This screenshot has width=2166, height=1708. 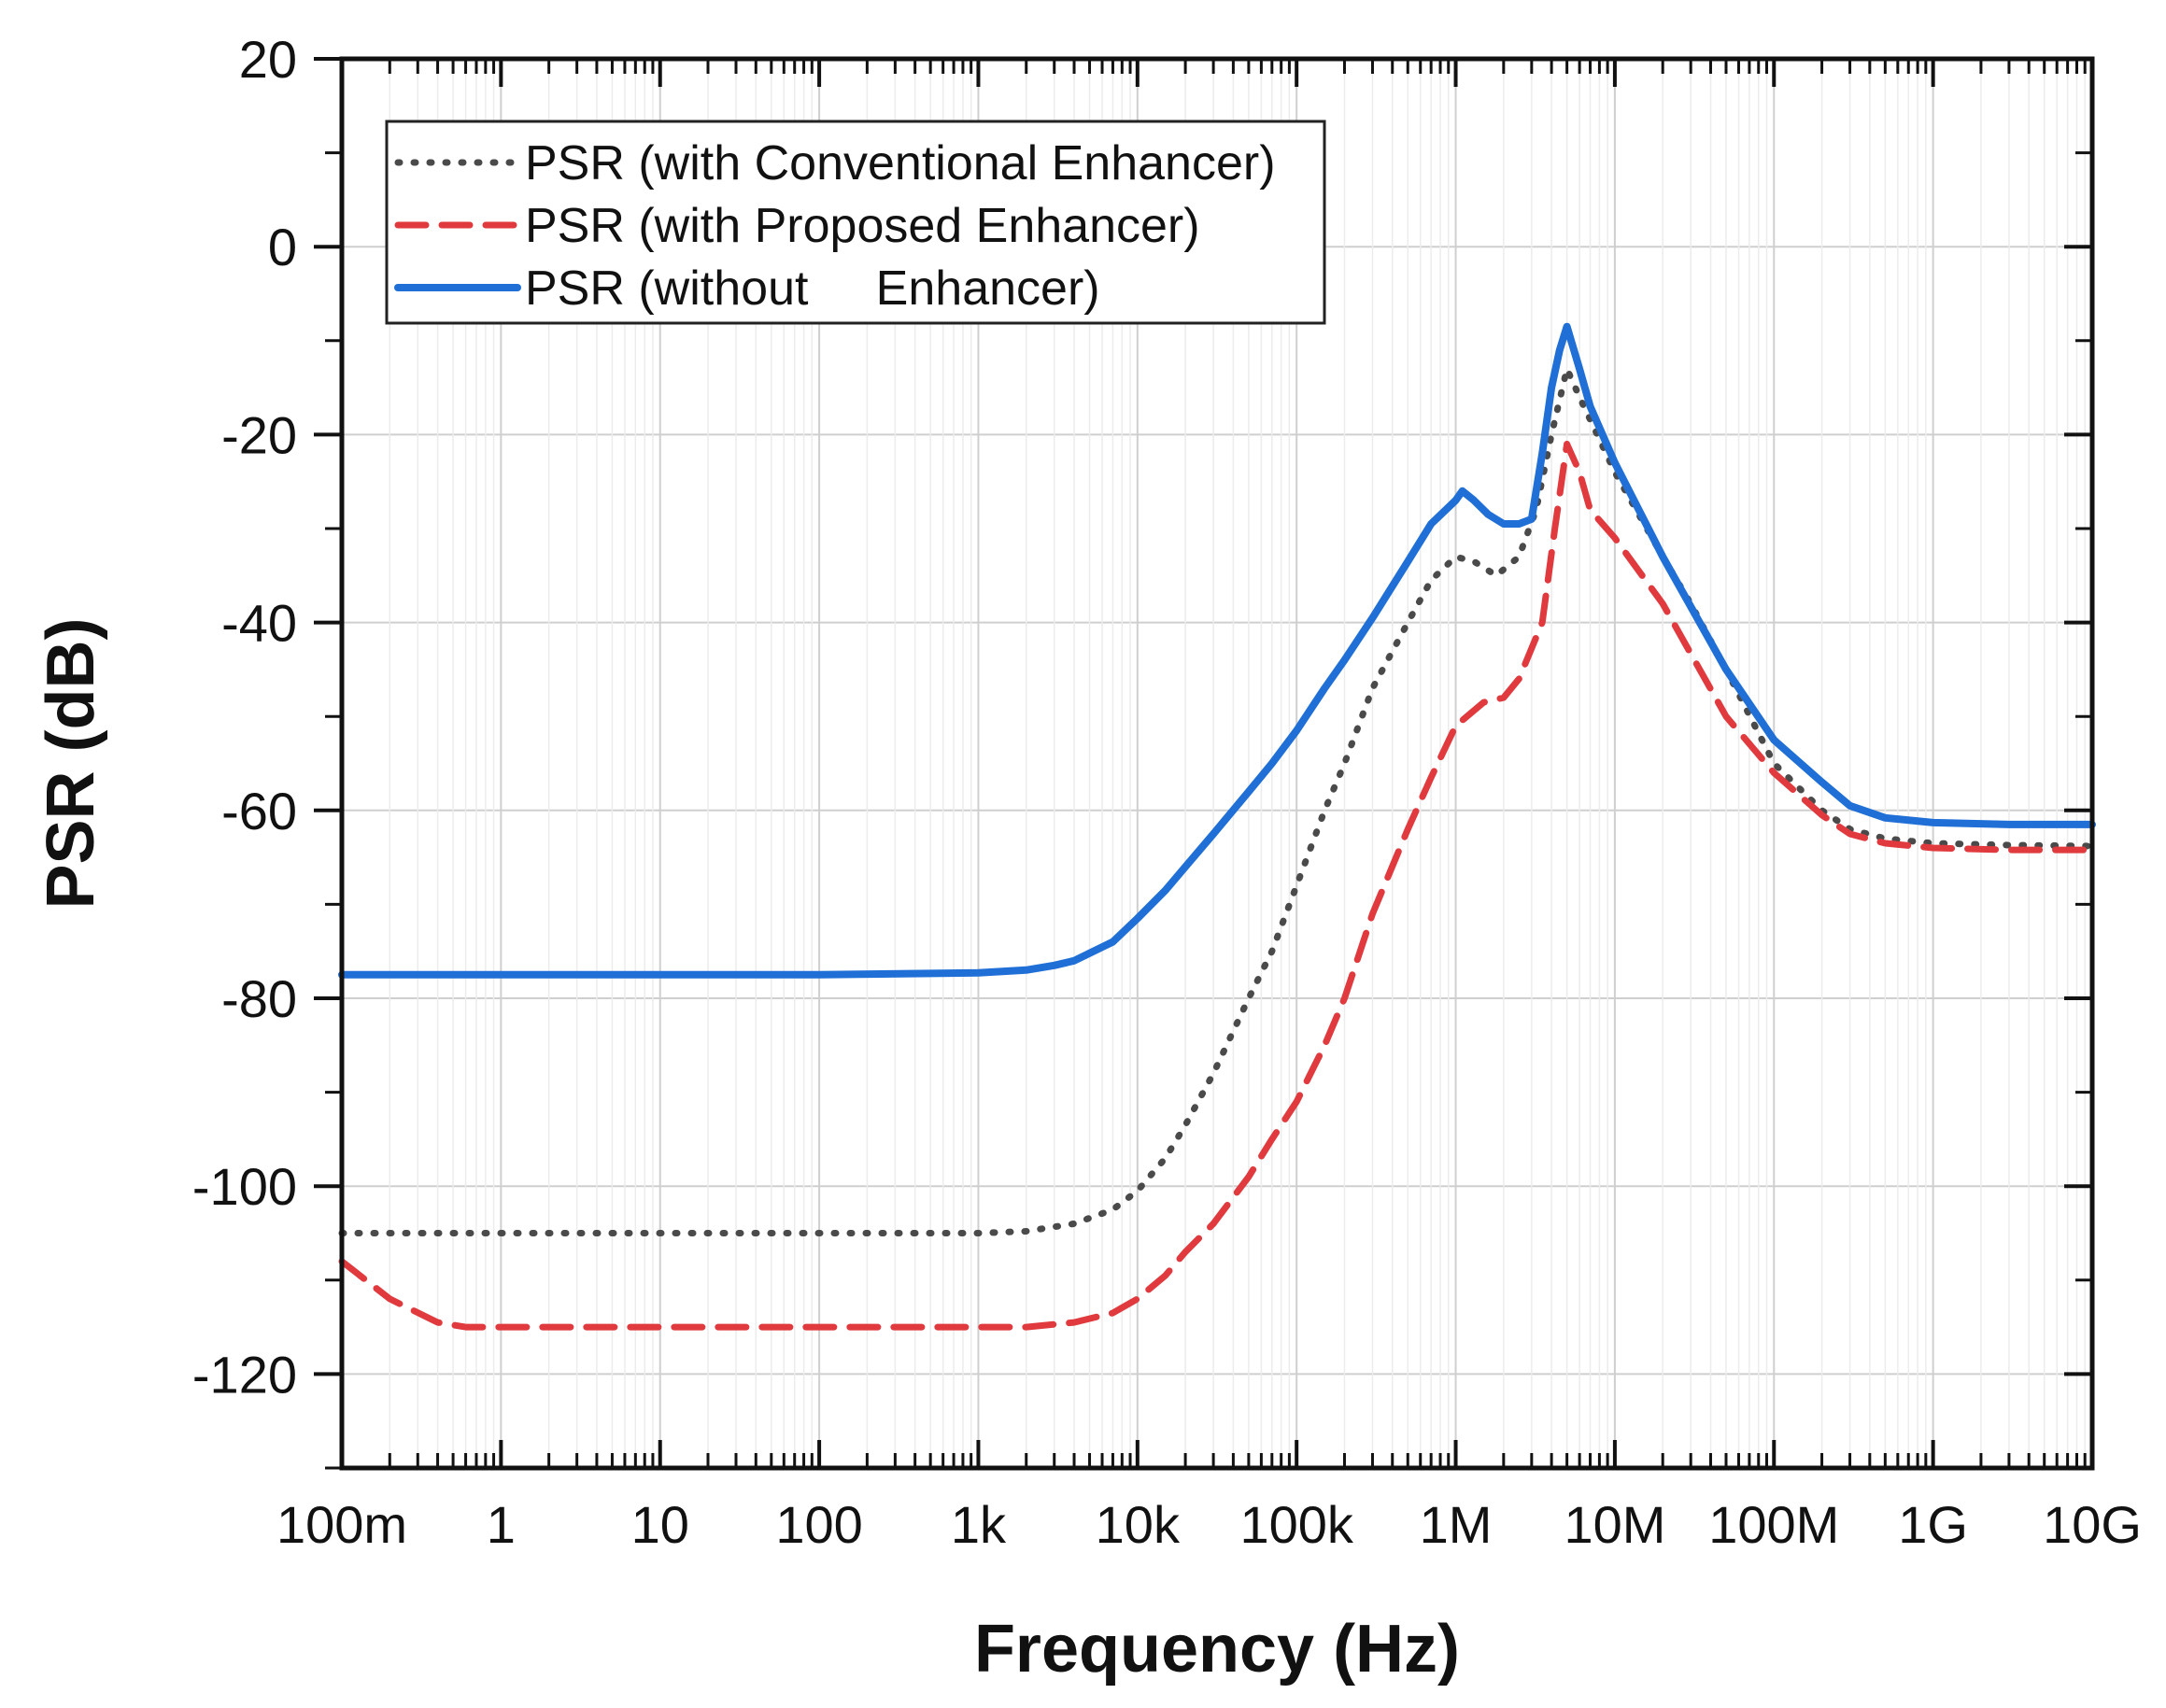 I want to click on y-tick-label: 0, so click(x=282, y=247).